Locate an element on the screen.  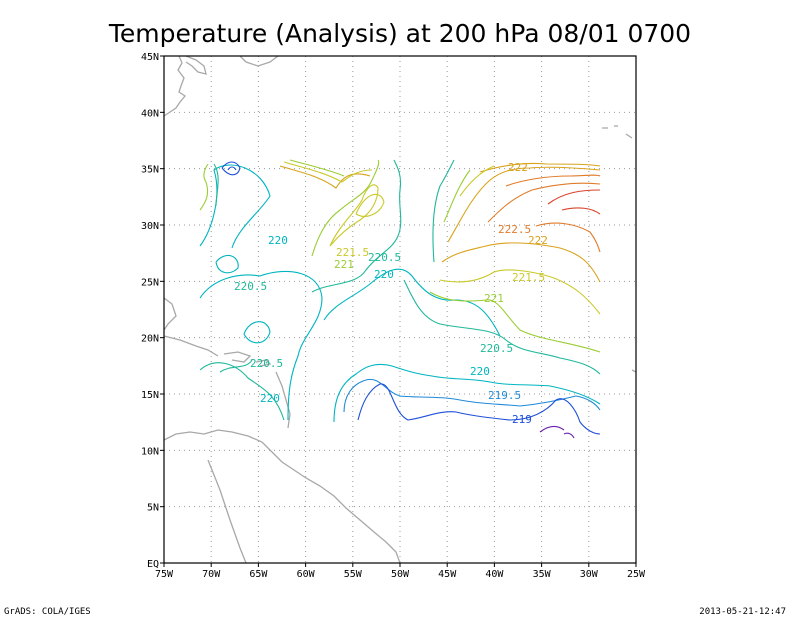
lat-tick-label: 45N is located at coordinates (150, 57).